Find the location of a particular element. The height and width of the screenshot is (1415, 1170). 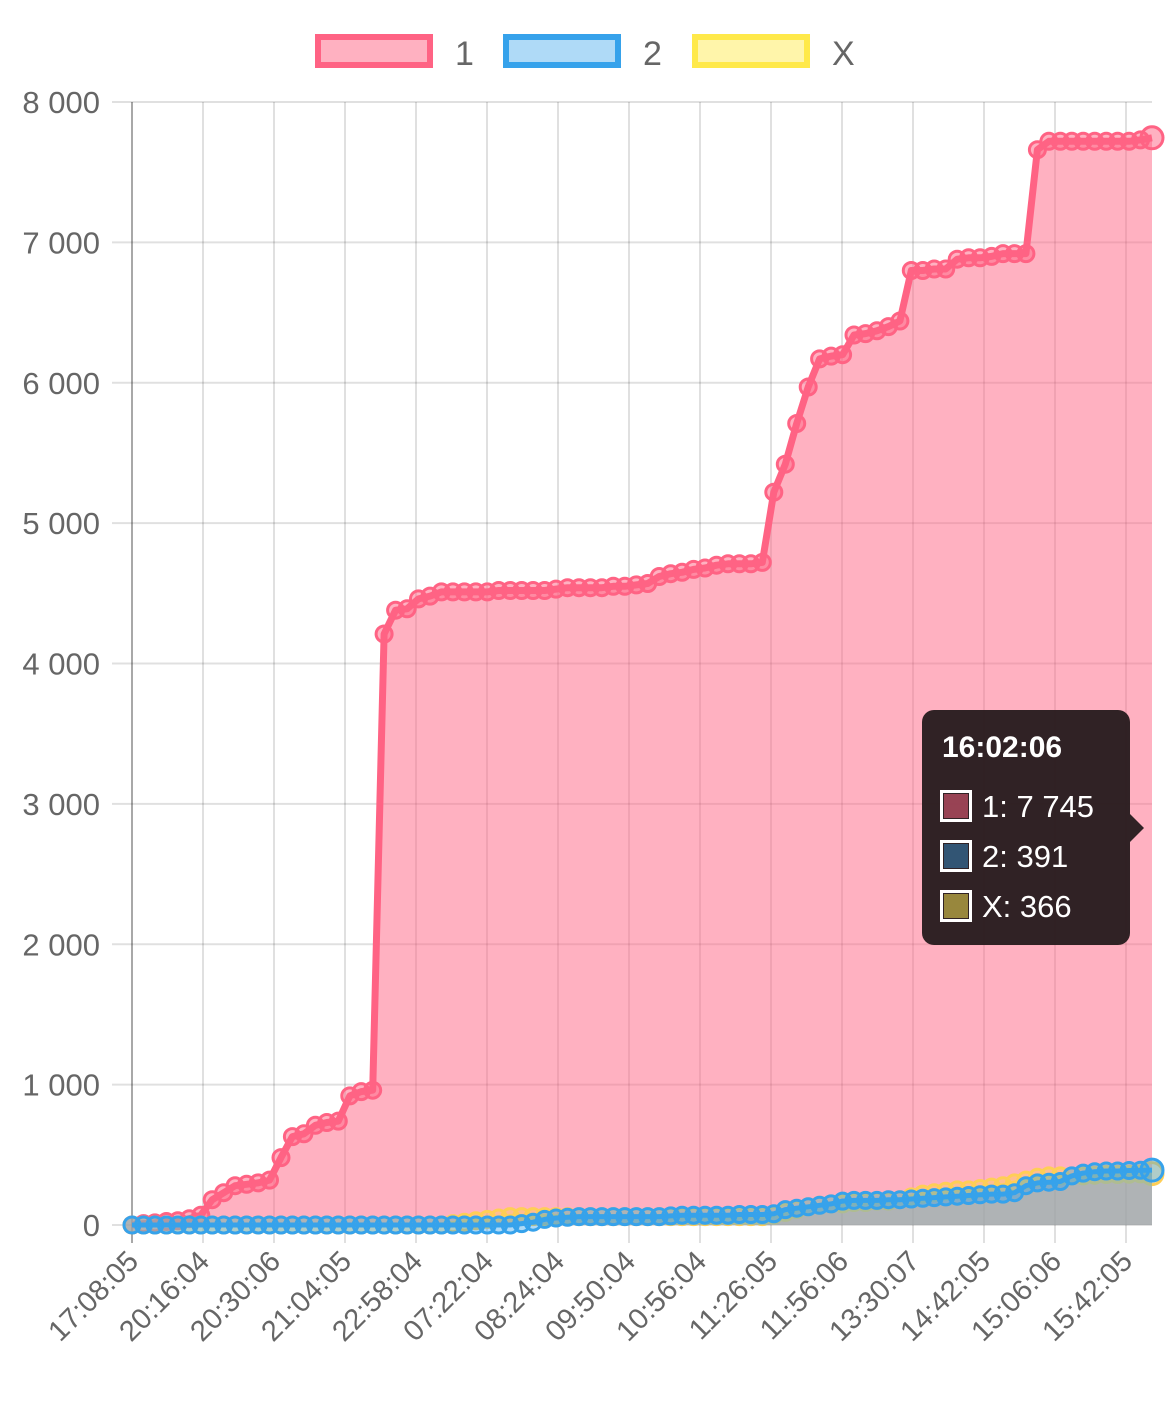

tooltip-row-x: X: 366 is located at coordinates (1033, 908).